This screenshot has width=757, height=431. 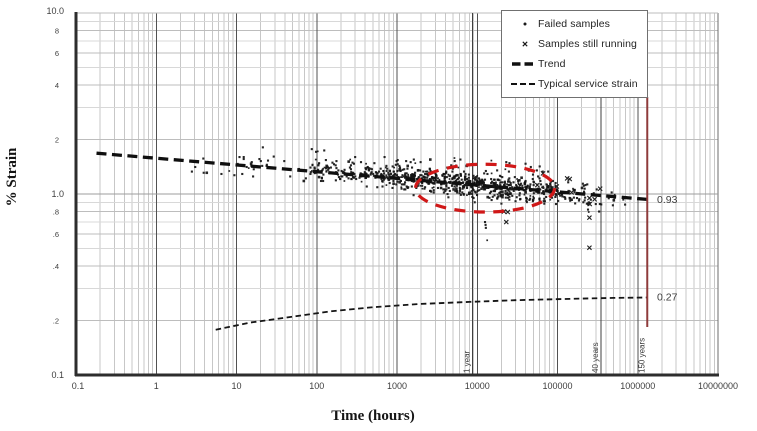 I want to click on y-tick-label: 1.0, so click(x=57, y=194).